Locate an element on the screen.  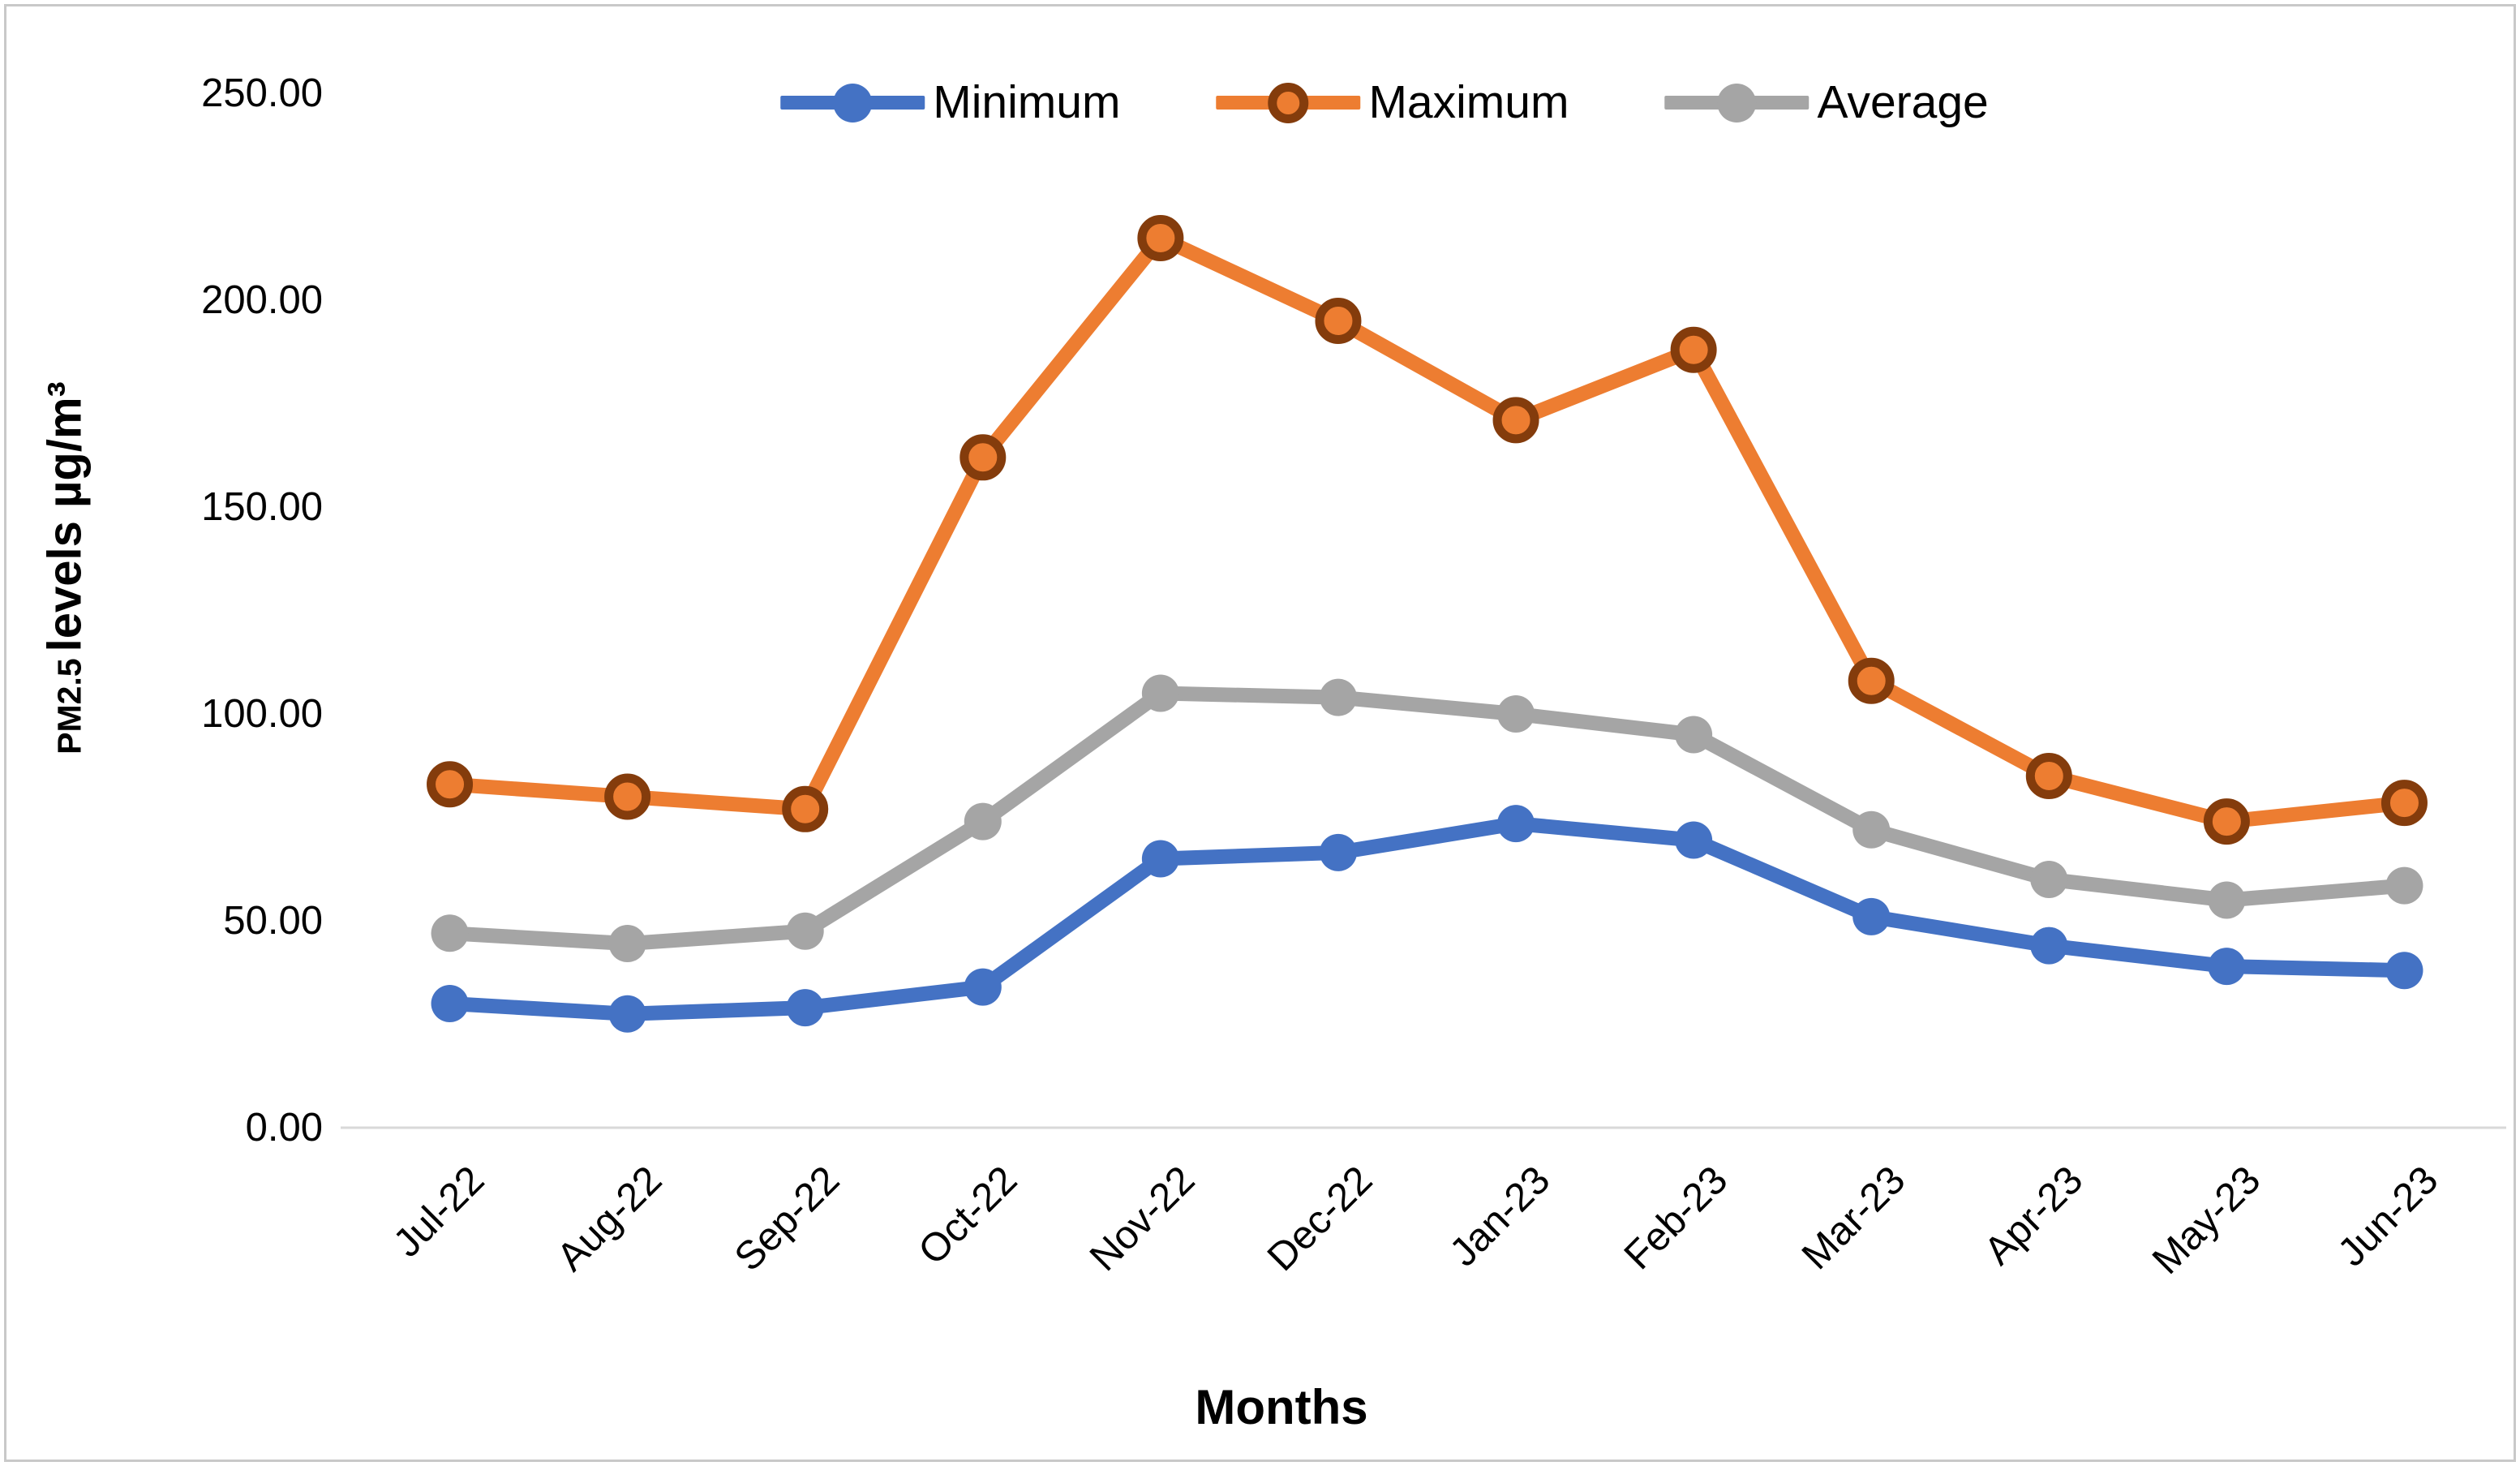
y-axis-title: PM2.5 levels µg/m³ is located at coordinates (65, 567).